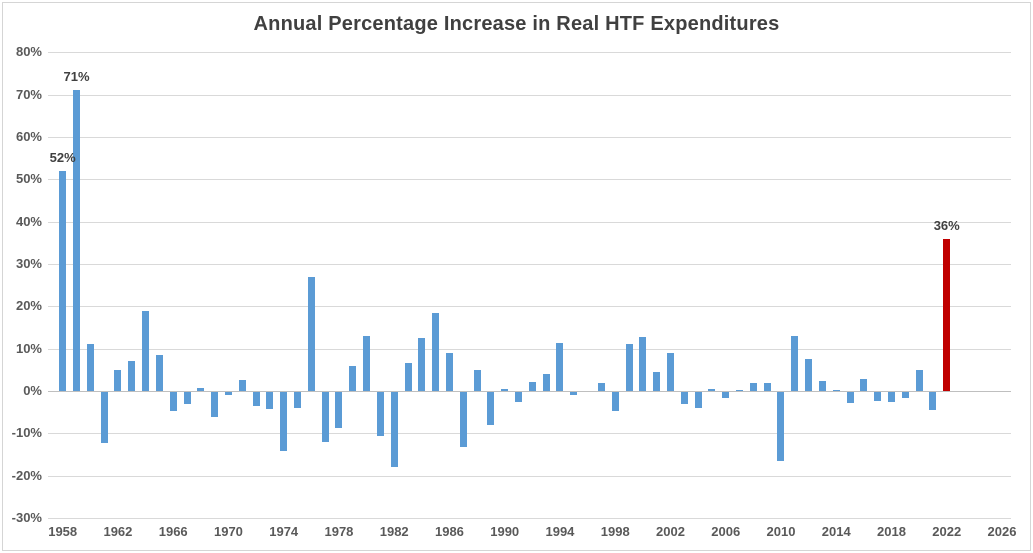 This screenshot has width=1033, height=553. I want to click on bar-value-label: 36%, so click(946, 225).